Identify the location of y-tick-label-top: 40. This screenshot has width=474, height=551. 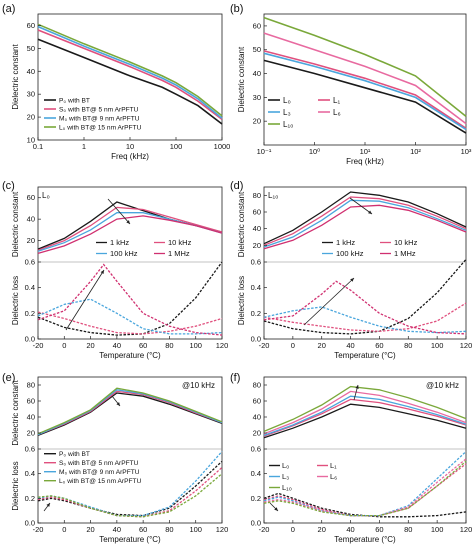
(257, 417).